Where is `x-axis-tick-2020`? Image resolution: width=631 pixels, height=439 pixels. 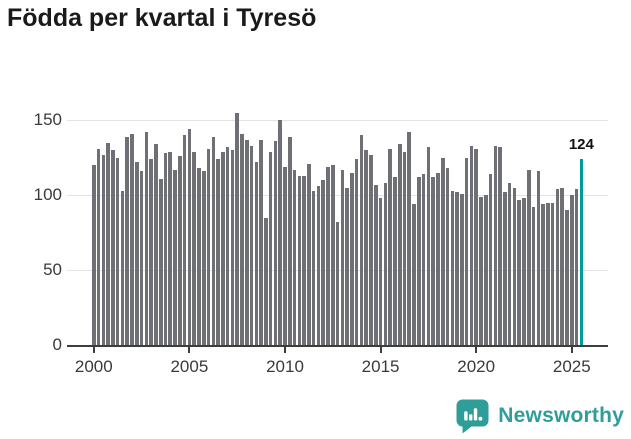 x-axis-tick-2020 is located at coordinates (476, 350).